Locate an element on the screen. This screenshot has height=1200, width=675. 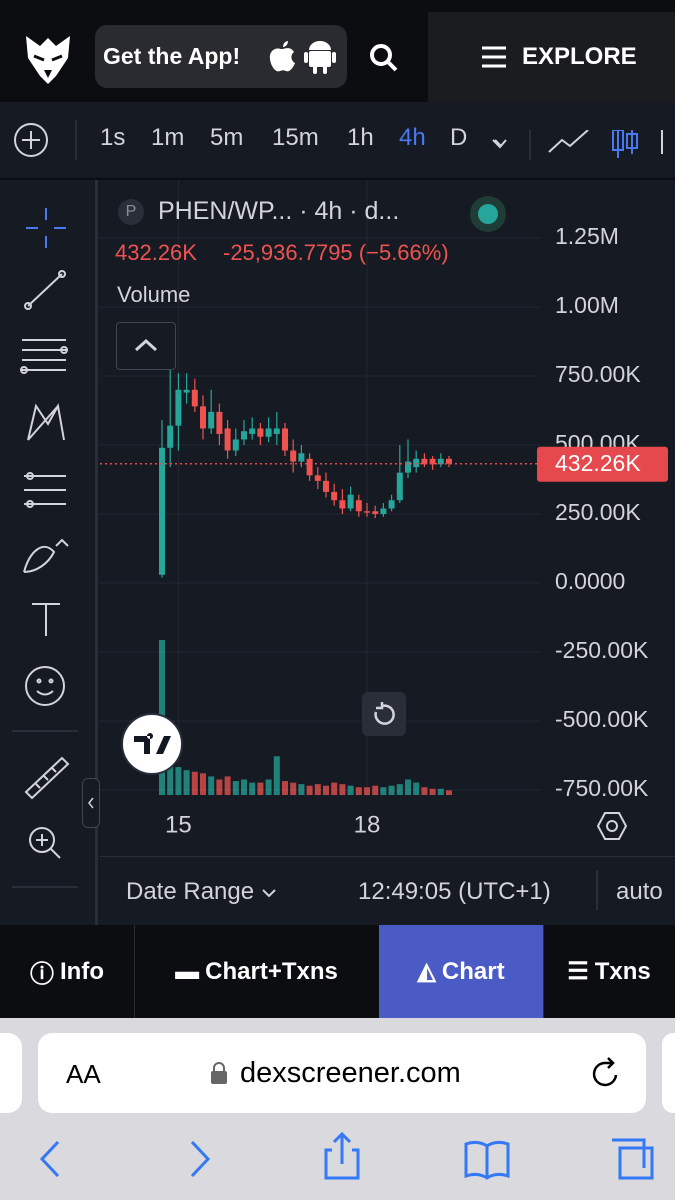
back-button is located at coordinates (49, 1159).